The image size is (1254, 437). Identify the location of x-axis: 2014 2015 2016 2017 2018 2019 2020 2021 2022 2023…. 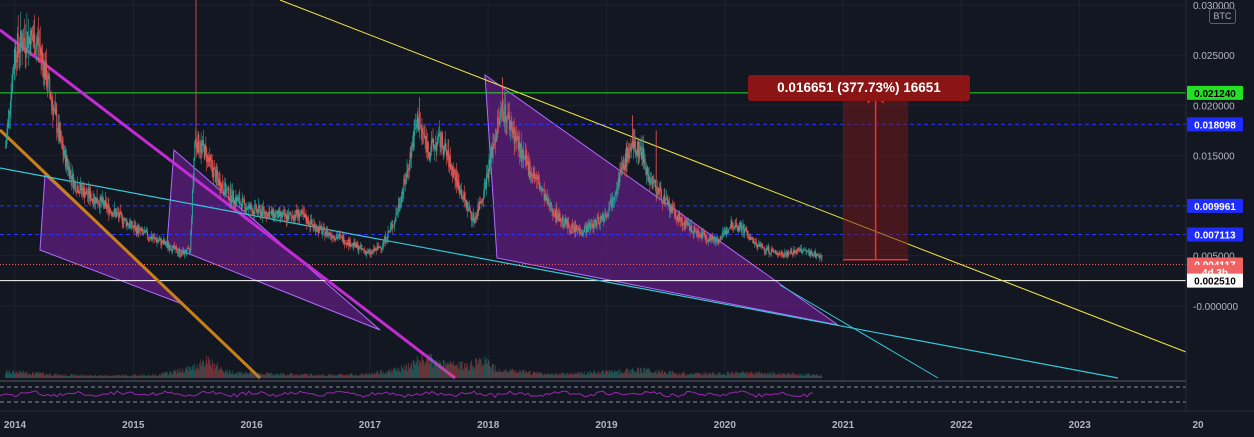
(627, 423).